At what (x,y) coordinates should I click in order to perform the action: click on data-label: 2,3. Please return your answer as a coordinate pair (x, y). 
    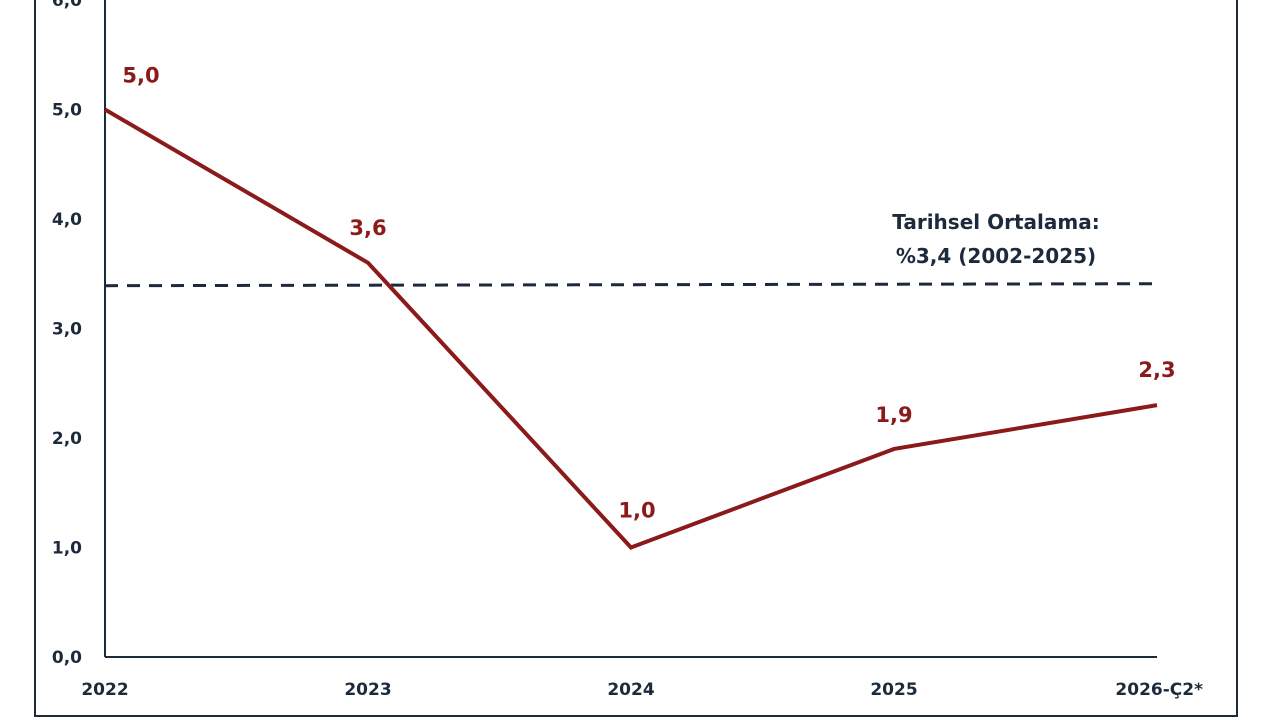
    Looking at the image, I should click on (1156, 370).